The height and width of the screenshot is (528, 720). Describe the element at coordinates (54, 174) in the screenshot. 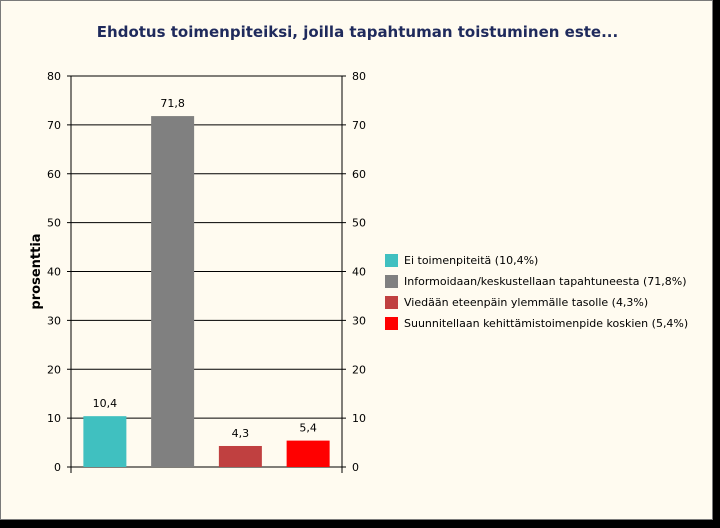

I see `y-tick-label: 60` at that location.